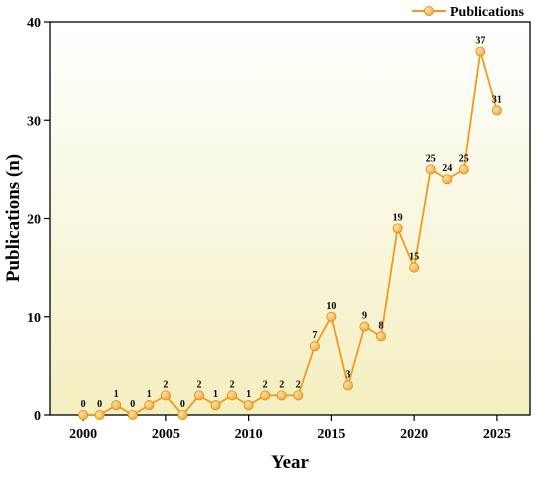 This screenshot has width=550, height=477. I want to click on y-tick-label: 10, so click(34, 318).